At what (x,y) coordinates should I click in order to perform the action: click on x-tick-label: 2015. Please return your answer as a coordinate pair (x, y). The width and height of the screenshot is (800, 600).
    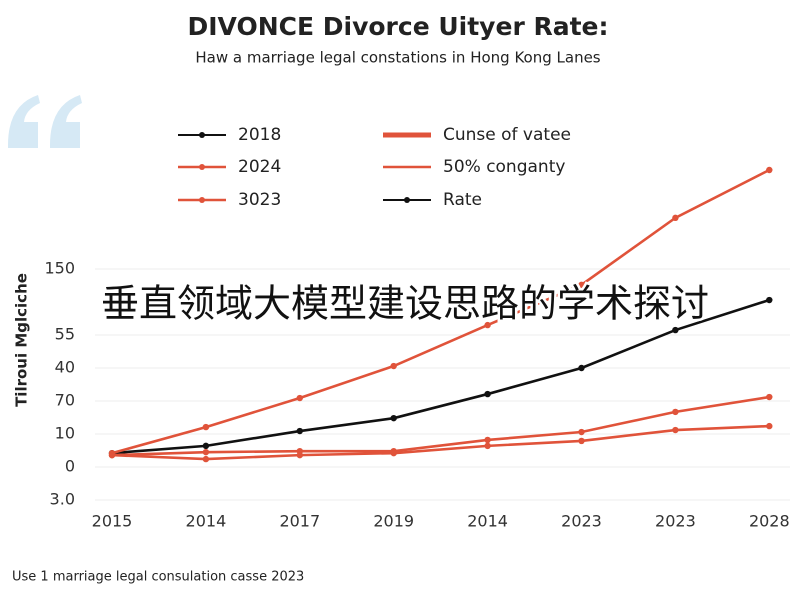
    Looking at the image, I should click on (112, 521).